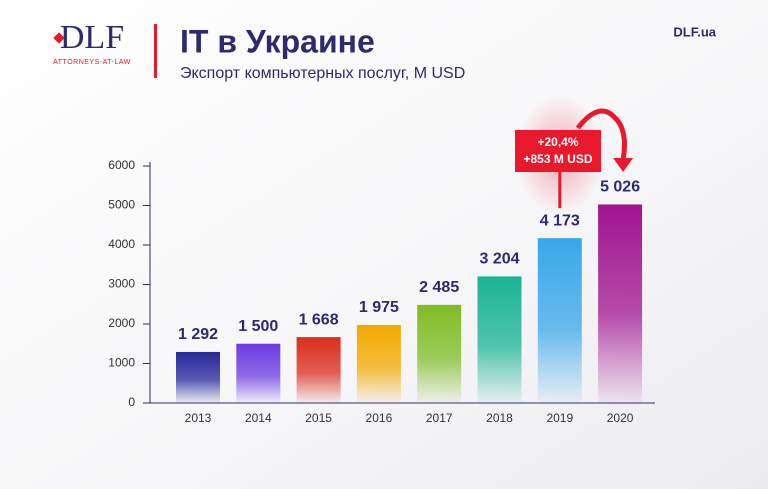 This screenshot has height=489, width=768. Describe the element at coordinates (92, 62) in the screenshot. I see `logo-tagline: ATTORNEYS-AT-LAW` at that location.